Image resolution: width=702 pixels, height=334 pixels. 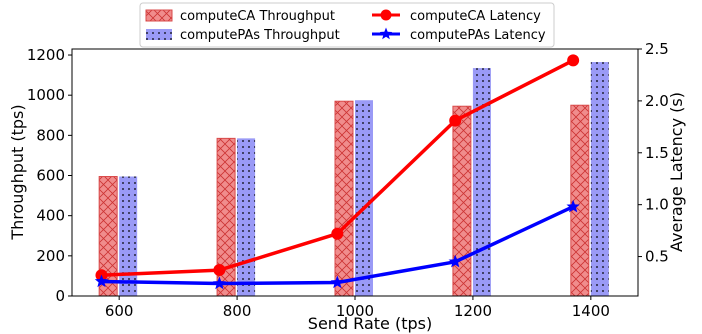 I want to click on y-right-tick-label-2.5: 2.5, so click(x=657, y=49).